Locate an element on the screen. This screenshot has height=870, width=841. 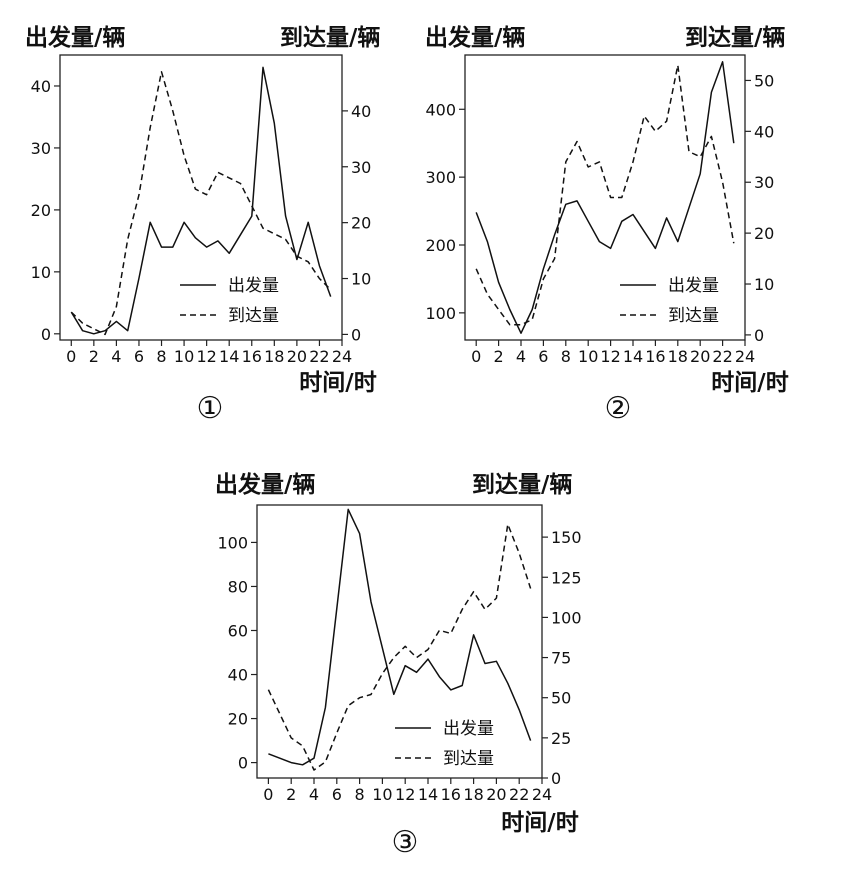
chart-1-x-tick-label: 24 is located at coordinates (342, 356).